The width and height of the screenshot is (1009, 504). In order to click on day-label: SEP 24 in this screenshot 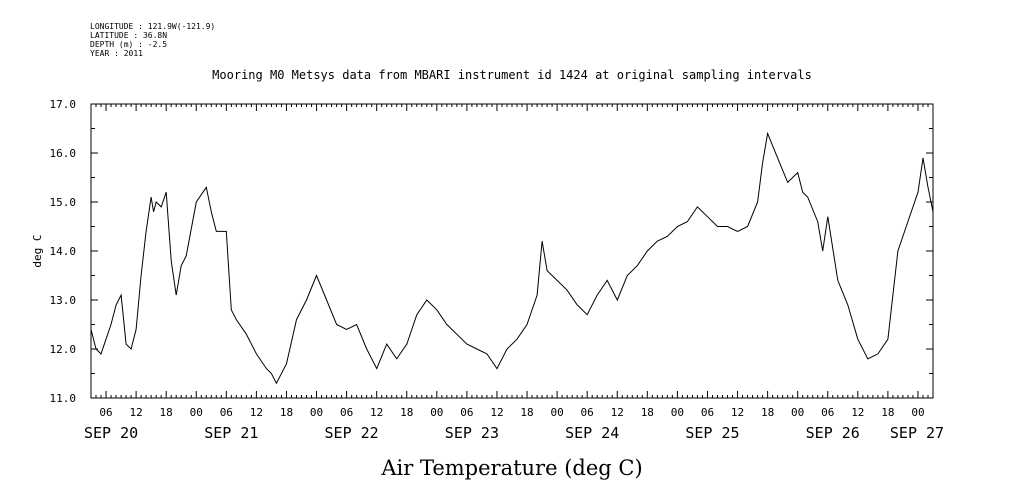, I will do `click(592, 433)`.